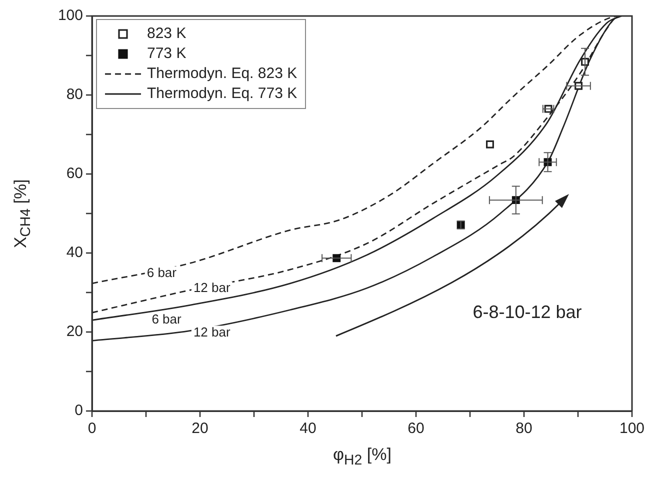 The image size is (659, 485). What do you see at coordinates (92, 429) in the screenshot?
I see `x-tick-label: 0` at bounding box center [92, 429].